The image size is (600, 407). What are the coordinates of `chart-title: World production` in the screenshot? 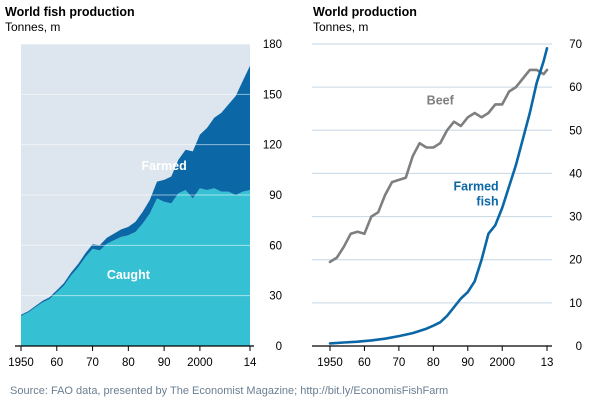 It's located at (365, 12).